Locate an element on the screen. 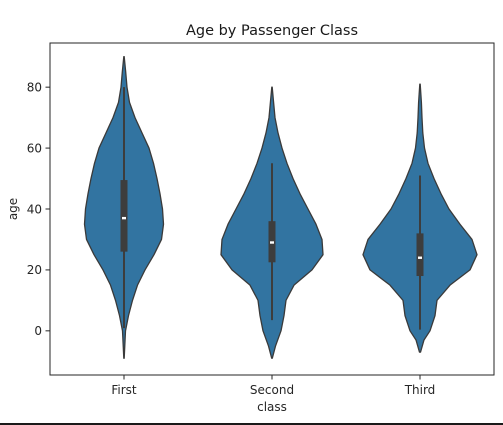 The height and width of the screenshot is (425, 503). iqr-box-third is located at coordinates (420, 255).